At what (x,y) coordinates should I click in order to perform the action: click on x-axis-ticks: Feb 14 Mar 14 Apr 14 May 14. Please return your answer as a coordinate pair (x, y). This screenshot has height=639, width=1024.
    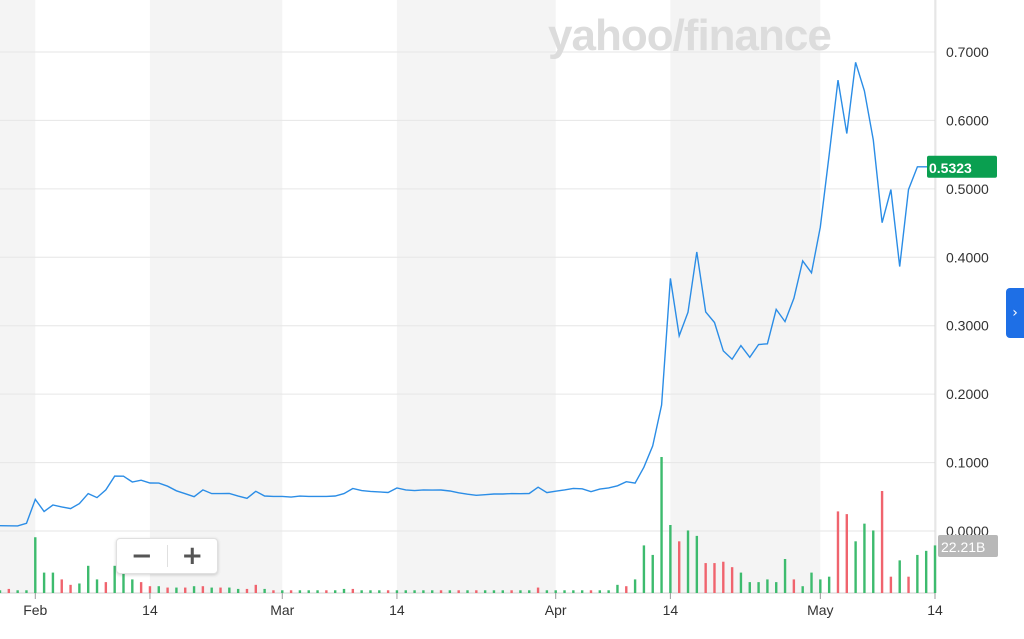
    Looking at the image, I should click on (483, 605).